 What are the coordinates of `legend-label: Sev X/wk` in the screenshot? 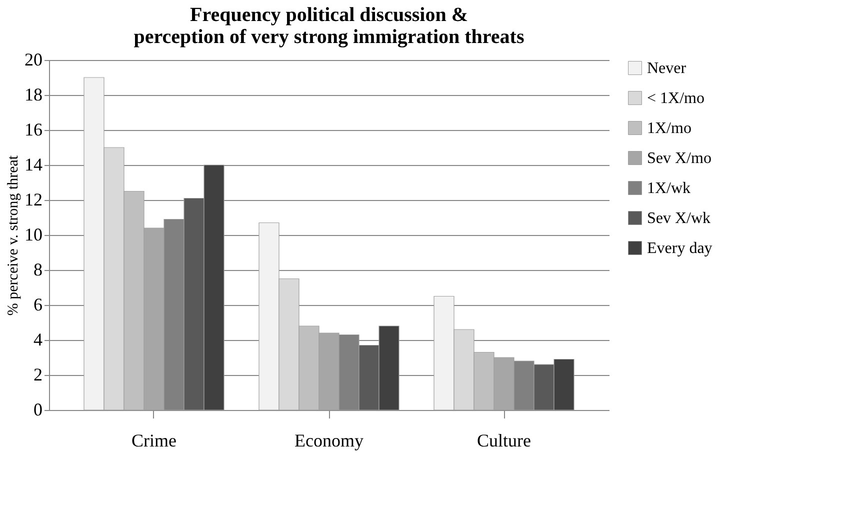 It's located at (679, 218).